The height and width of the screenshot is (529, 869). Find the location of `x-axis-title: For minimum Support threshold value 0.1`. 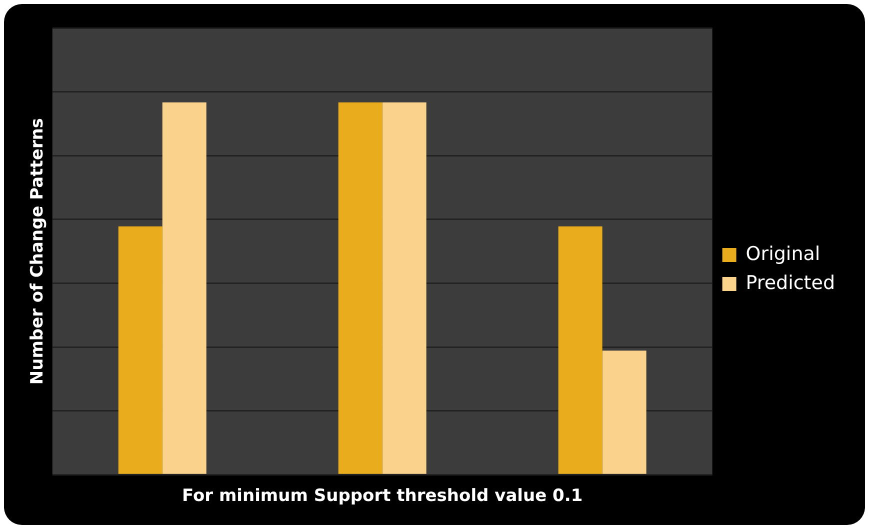

x-axis-title: For minimum Support threshold value 0.1 is located at coordinates (382, 496).